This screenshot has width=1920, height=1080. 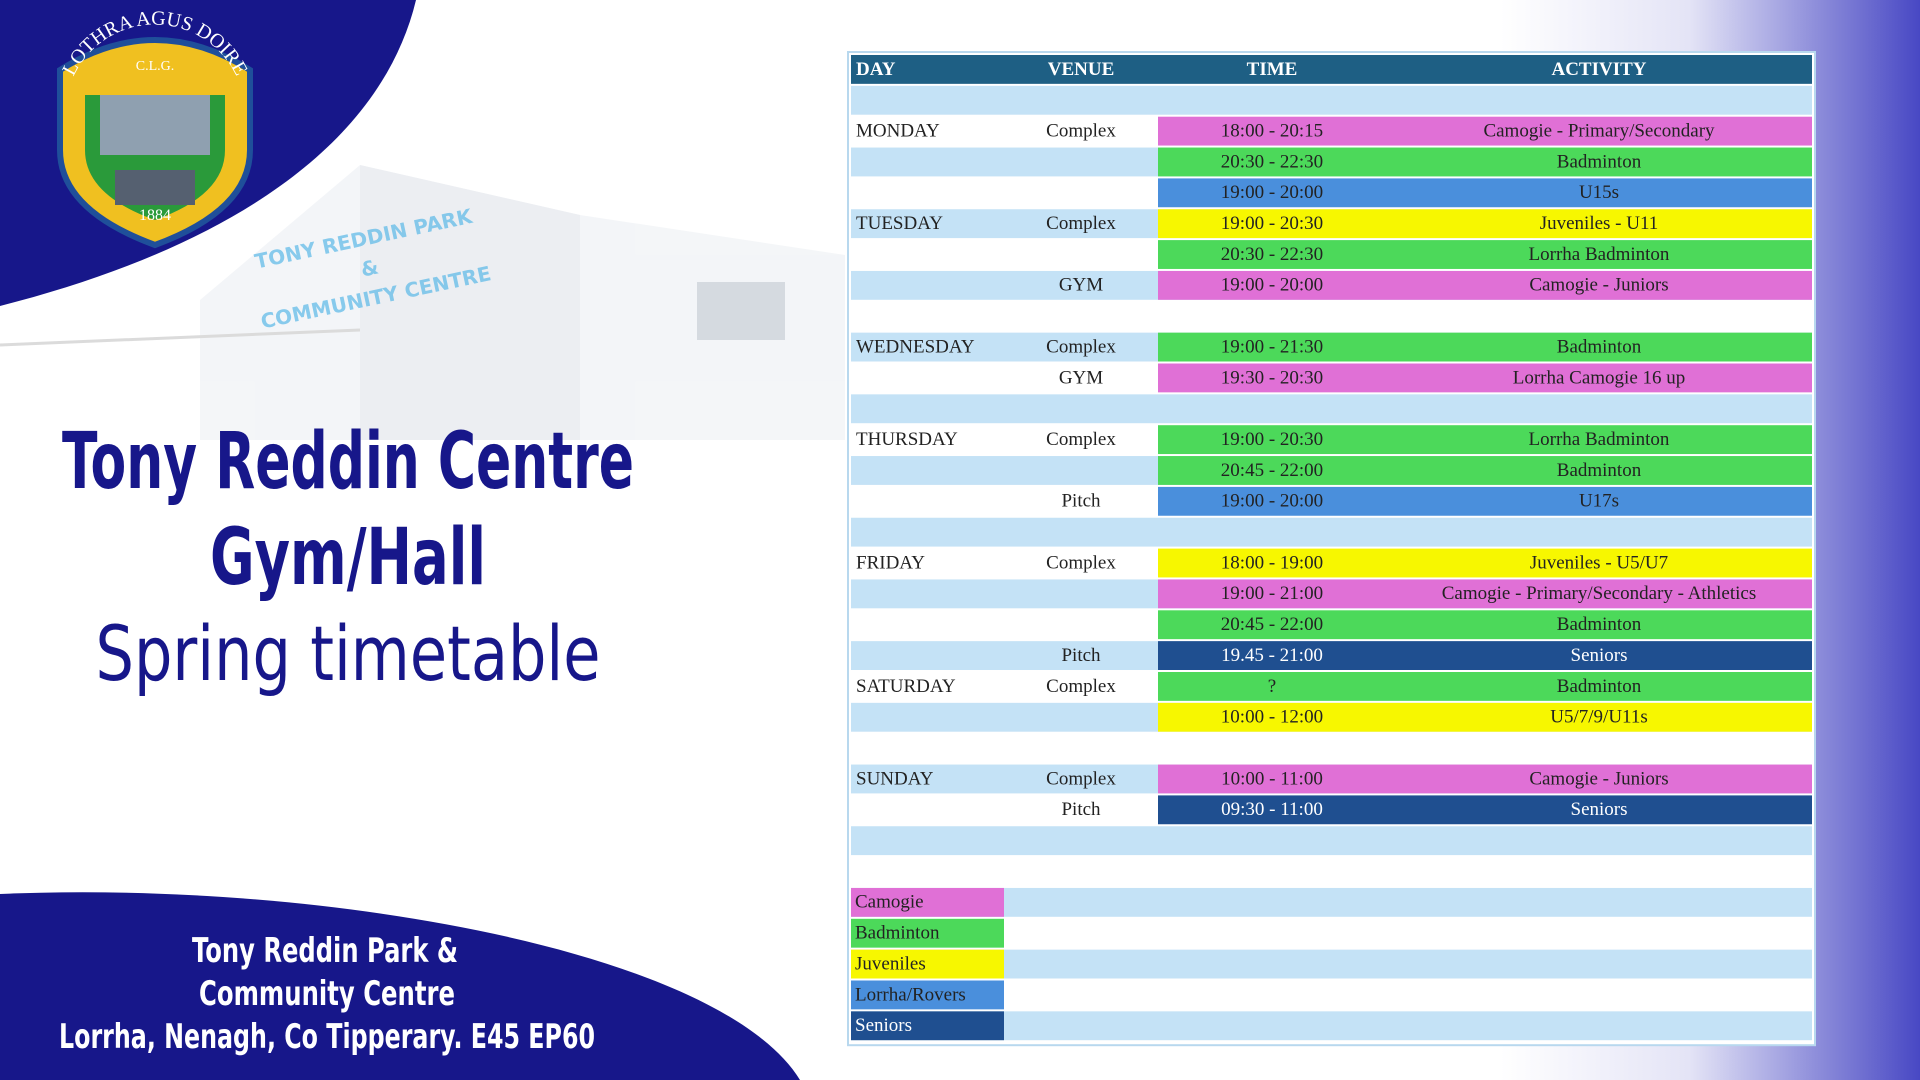 What do you see at coordinates (1599, 130) in the screenshot?
I see `activity-cell: Camogie - Primary/Secondary` at bounding box center [1599, 130].